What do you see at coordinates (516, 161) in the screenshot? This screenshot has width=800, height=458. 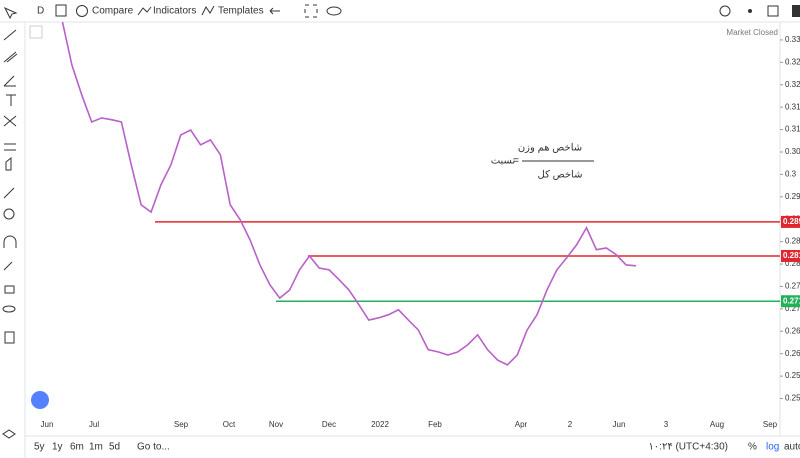 I see `equals: =` at bounding box center [516, 161].